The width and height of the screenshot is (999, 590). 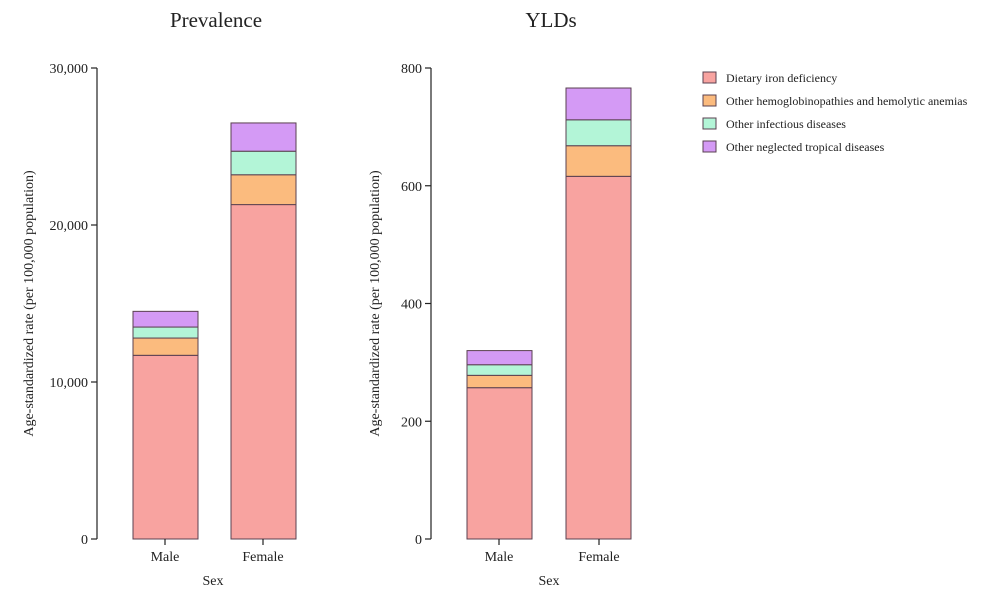 What do you see at coordinates (709, 77) in the screenshot?
I see `legend-swatch-dietary-iron-deficiency` at bounding box center [709, 77].